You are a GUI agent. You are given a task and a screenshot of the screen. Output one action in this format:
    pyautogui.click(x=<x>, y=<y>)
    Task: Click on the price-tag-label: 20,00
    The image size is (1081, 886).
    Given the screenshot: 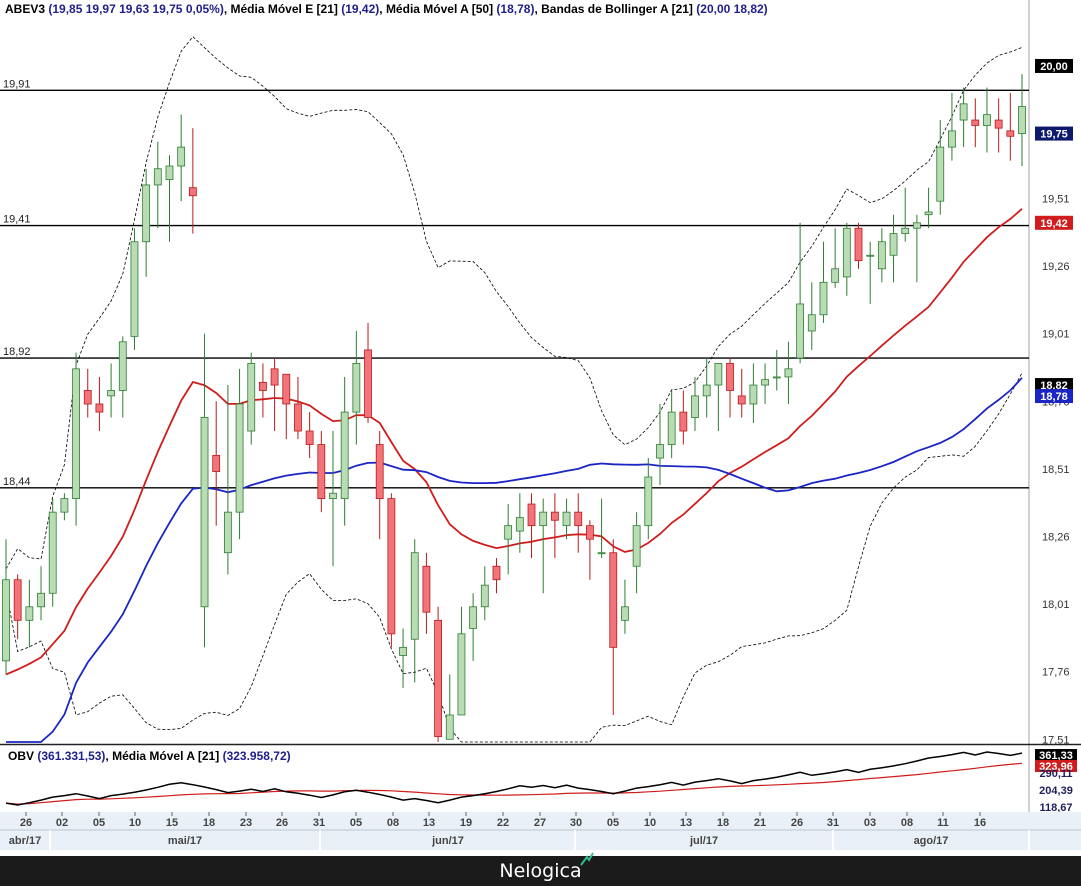 What is the action you would take?
    pyautogui.click(x=1054, y=67)
    